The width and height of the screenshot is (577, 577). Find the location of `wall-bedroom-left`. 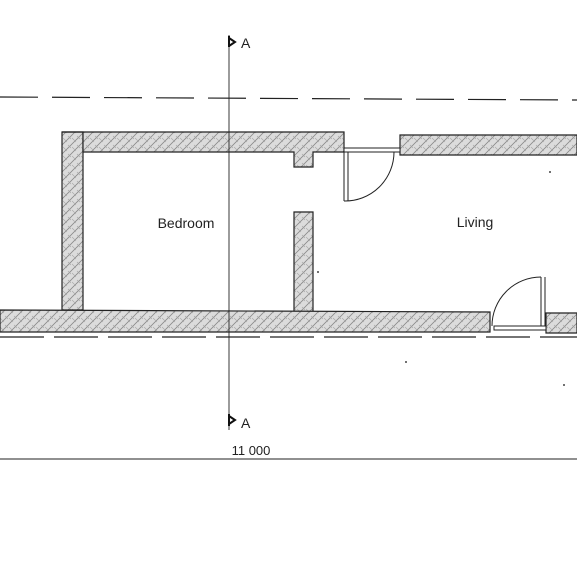

wall-bedroom-left is located at coordinates (72, 221).